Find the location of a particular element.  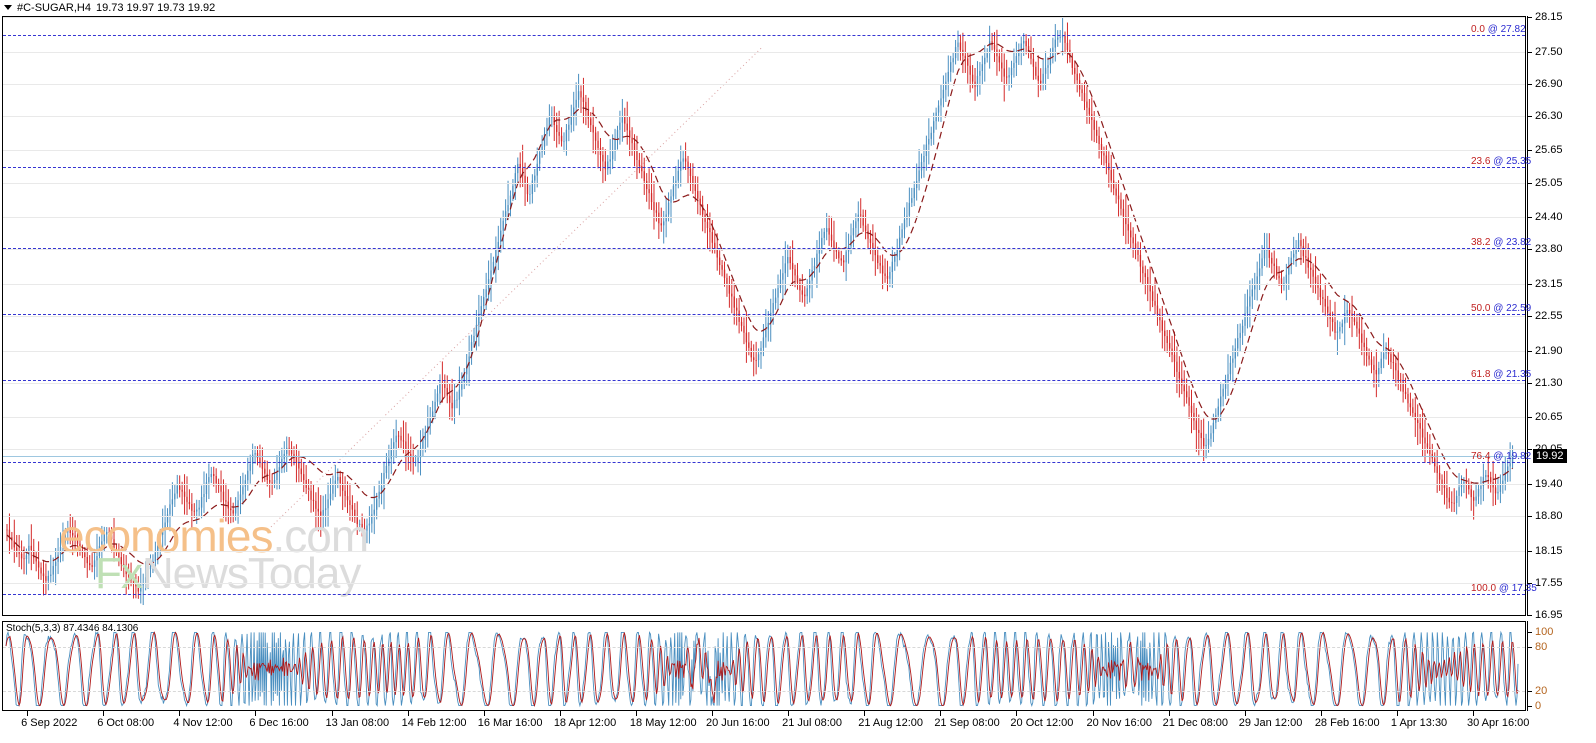

time-tick-label: 20 Jun 16:00 is located at coordinates (738, 723).